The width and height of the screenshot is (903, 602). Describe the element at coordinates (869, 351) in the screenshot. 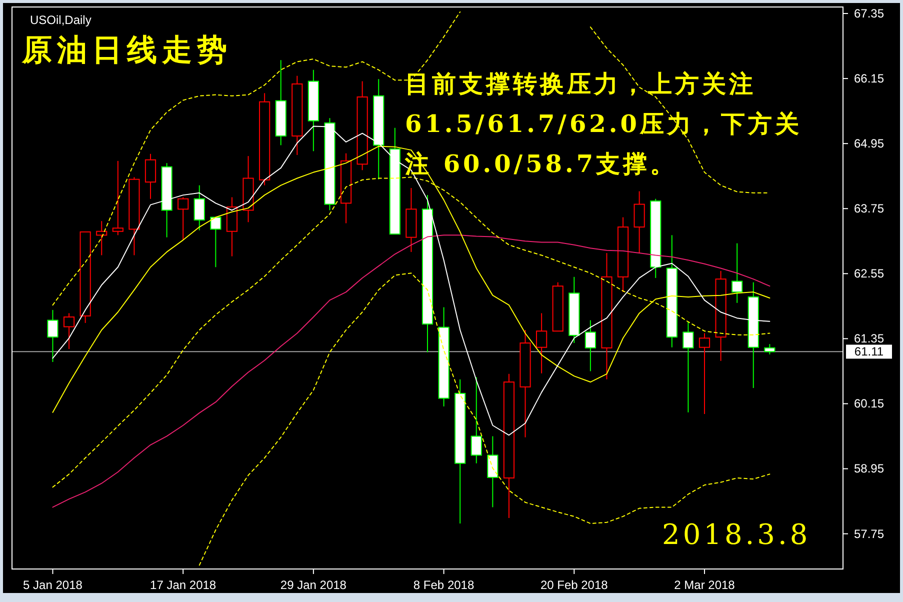

I see `ref-line-label: 61.11` at that location.